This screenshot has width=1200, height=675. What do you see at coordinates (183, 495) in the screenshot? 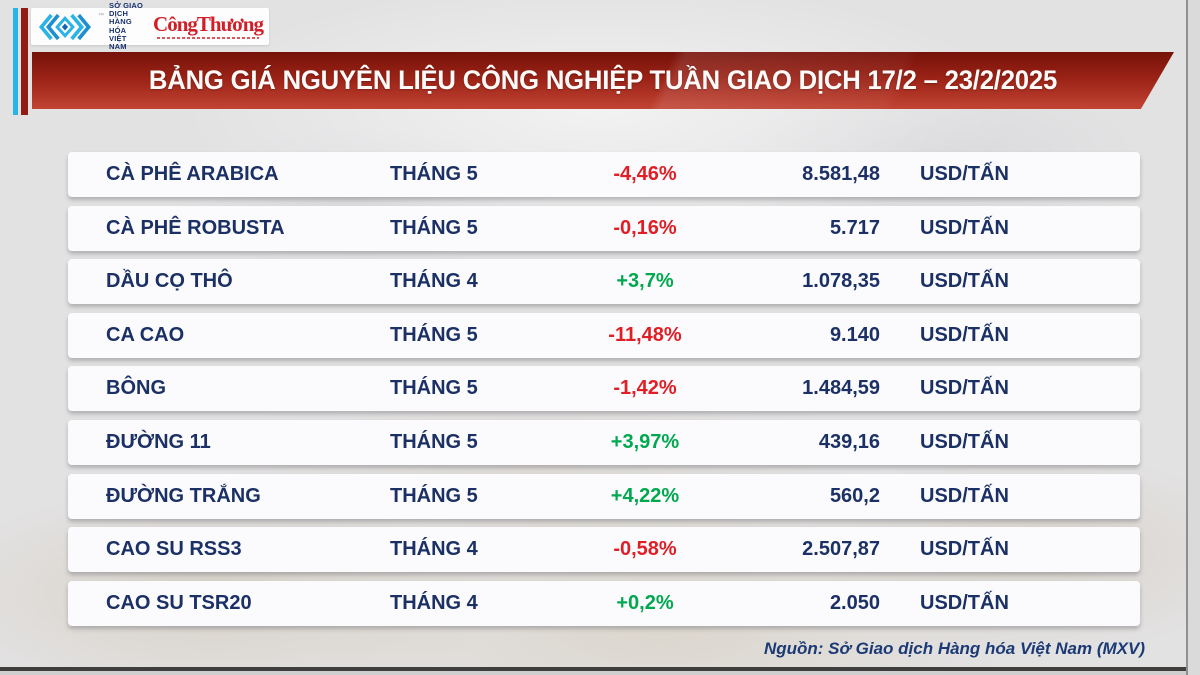
I see `commodity-name: ĐƯỜNG TRẮNG` at bounding box center [183, 495].